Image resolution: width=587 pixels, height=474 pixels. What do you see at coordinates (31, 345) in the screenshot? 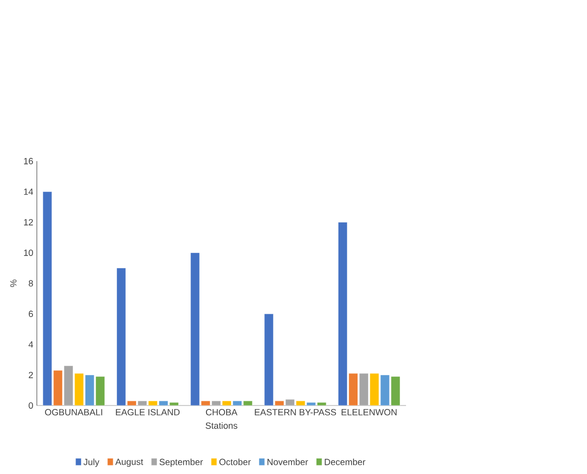
I see `y-tick-label: 4` at bounding box center [31, 345].